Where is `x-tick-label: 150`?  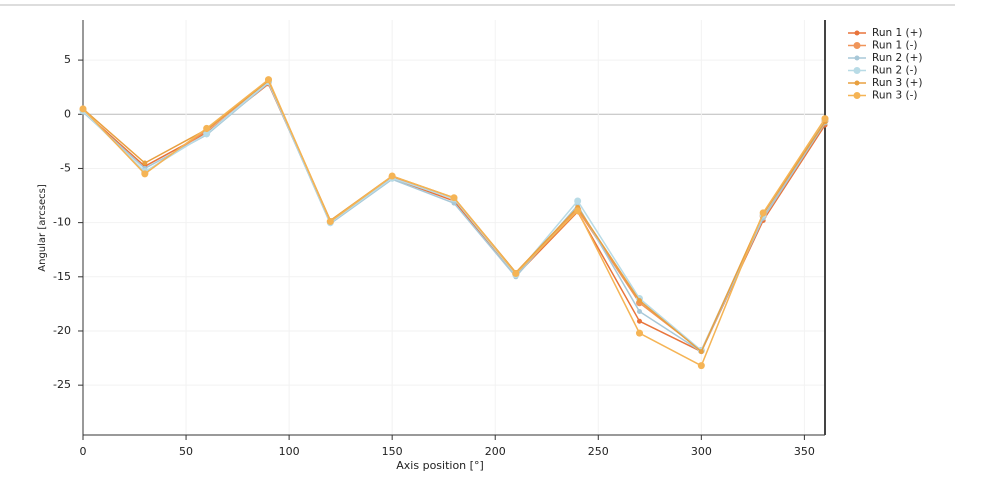 x-tick-label: 150 is located at coordinates (392, 451).